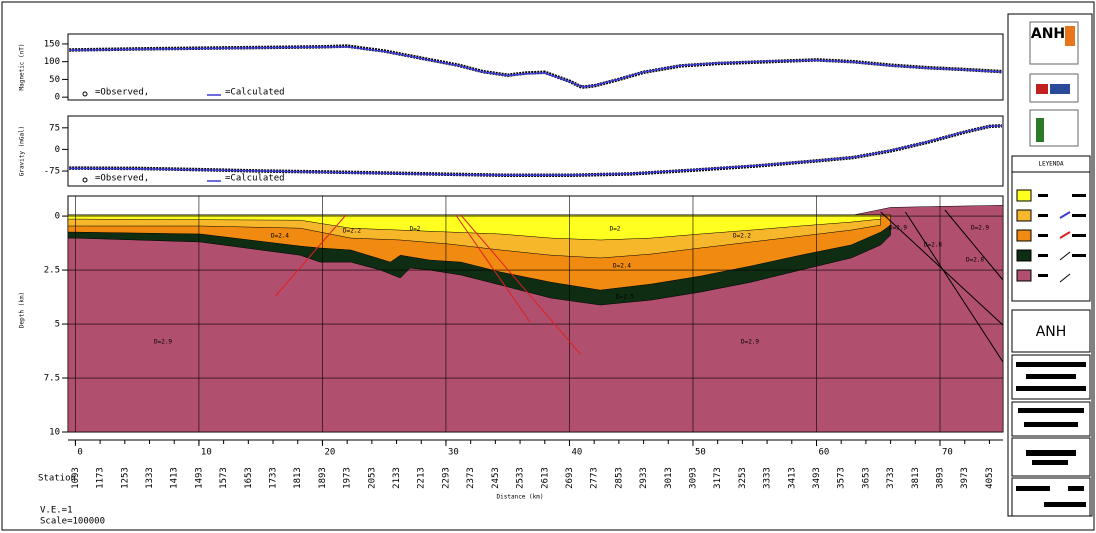 The height and width of the screenshot is (533, 1096). What do you see at coordinates (693, 478) in the screenshot?
I see `station-label: 3093` at bounding box center [693, 478].